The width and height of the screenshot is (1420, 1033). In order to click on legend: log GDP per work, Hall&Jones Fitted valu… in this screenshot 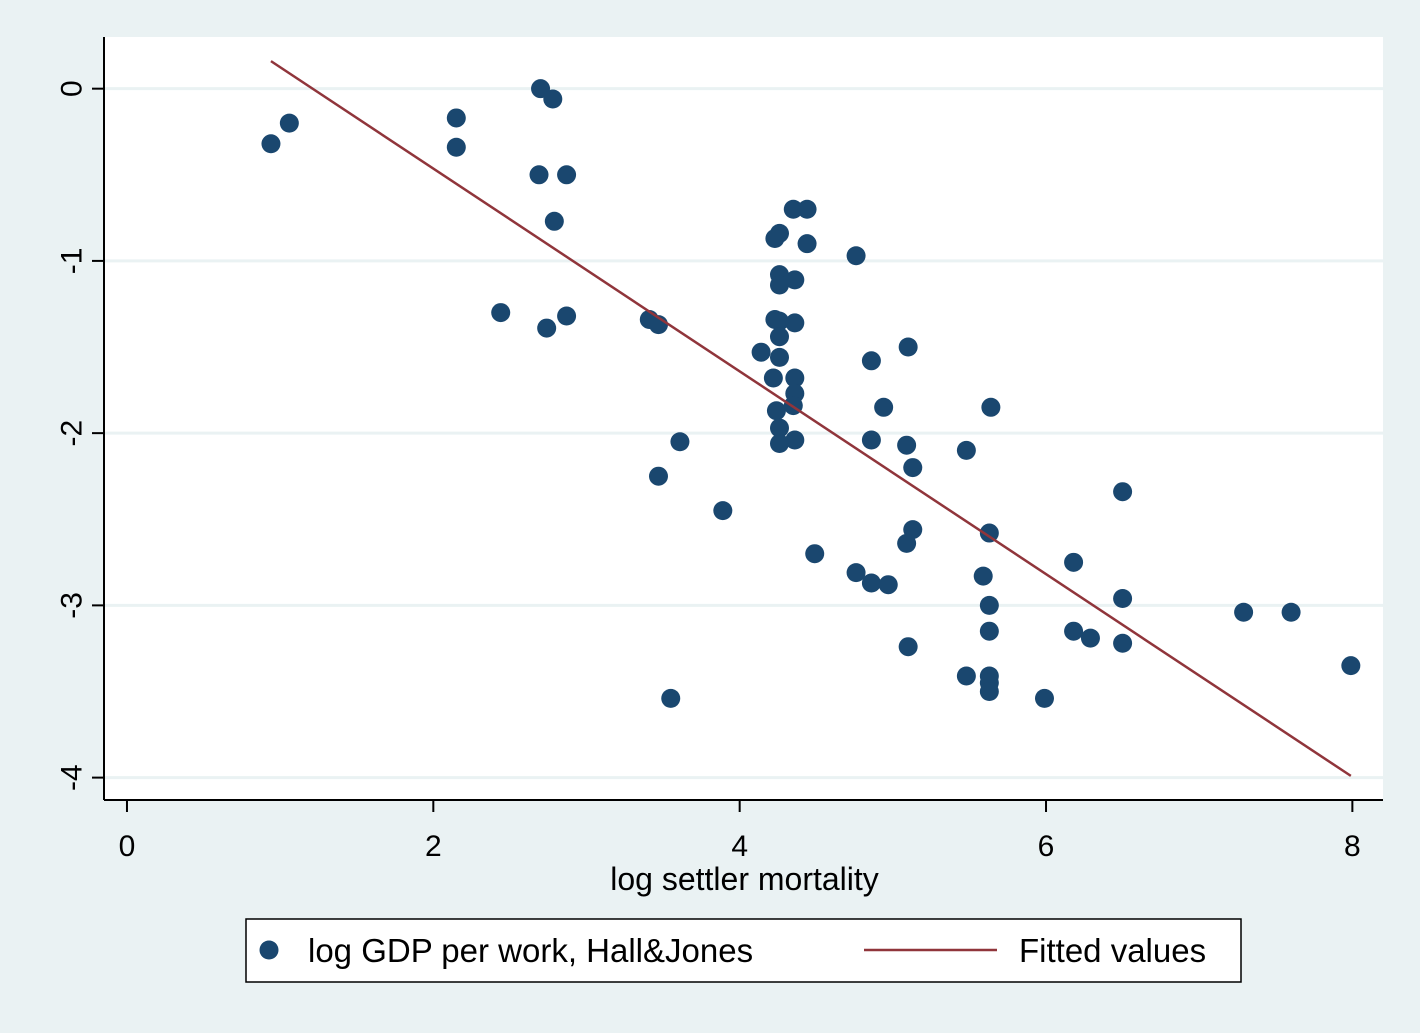, I will do `click(743, 950)`.